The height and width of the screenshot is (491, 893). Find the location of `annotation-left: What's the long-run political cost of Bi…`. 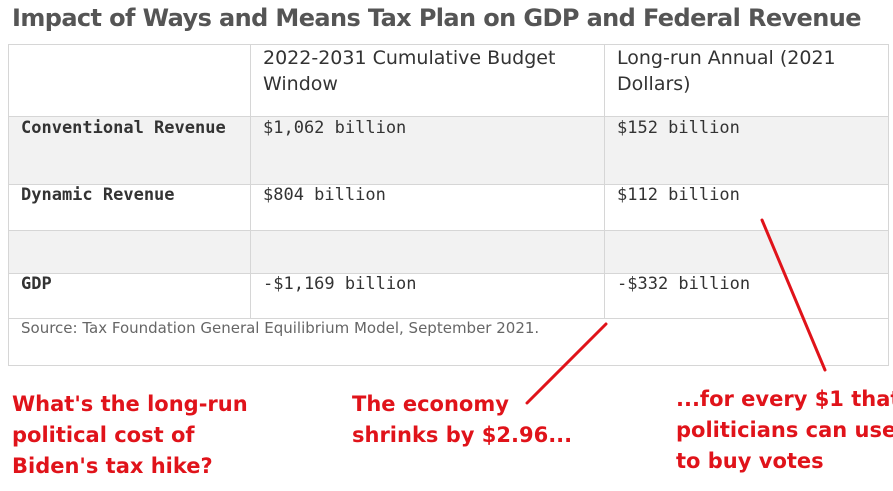

annotation-left: What's the long-run political cost of Bi… is located at coordinates (130, 435).